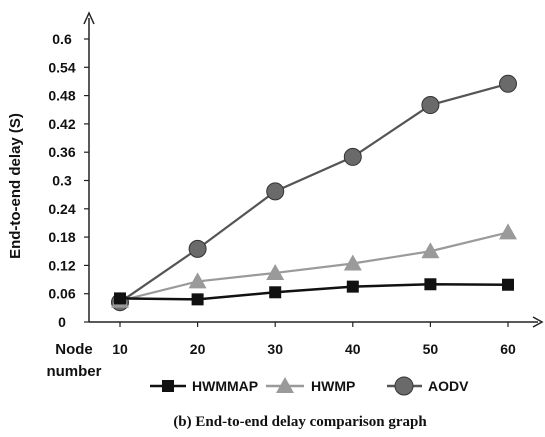 Image resolution: width=545 pixels, height=437 pixels. I want to click on x-tick-label: 40, so click(353, 349).